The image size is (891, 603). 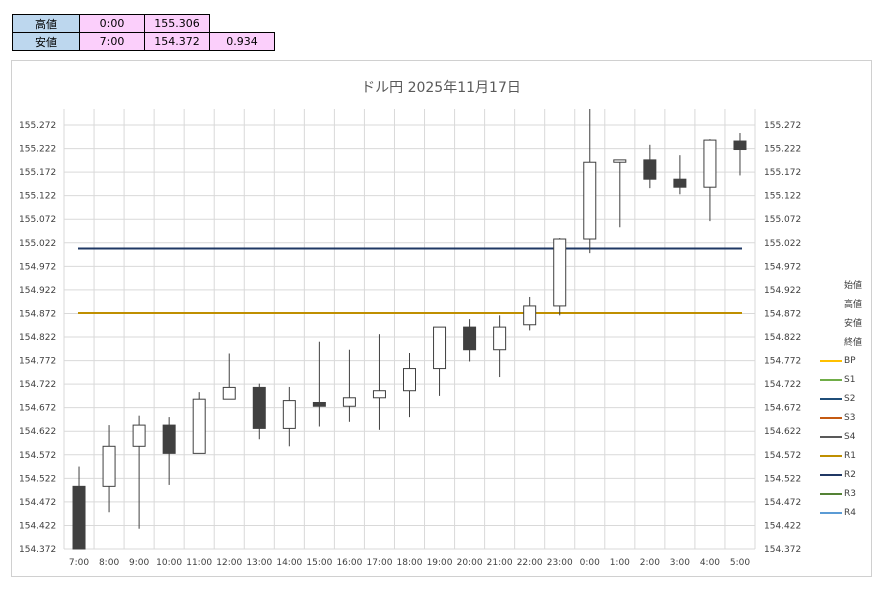 I want to click on high-value: 155.306, so click(x=177, y=23).